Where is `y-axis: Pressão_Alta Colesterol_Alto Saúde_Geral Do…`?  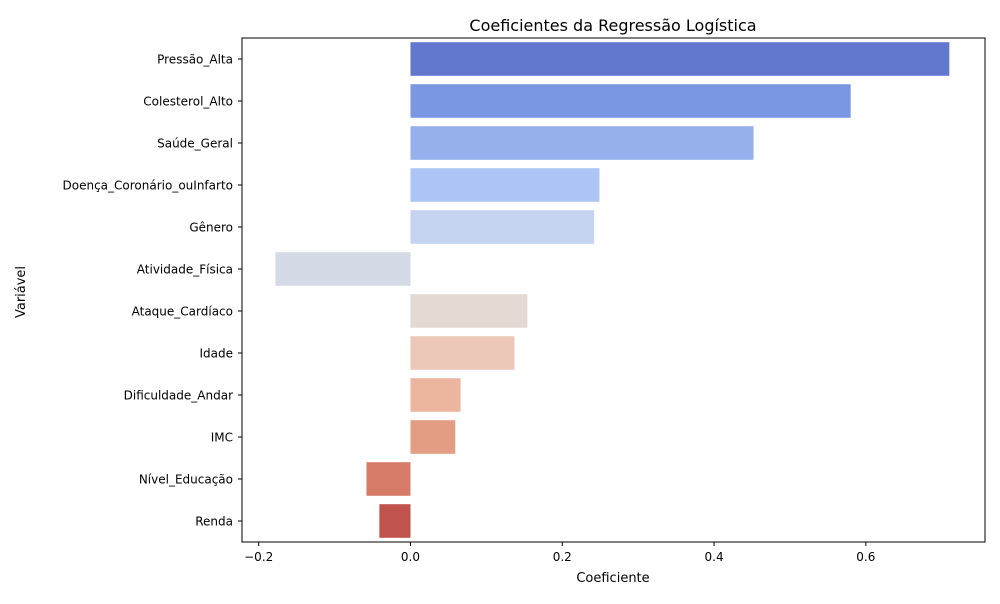 y-axis: Pressão_Alta Colesterol_Alto Saúde_Geral Do… is located at coordinates (152, 291).